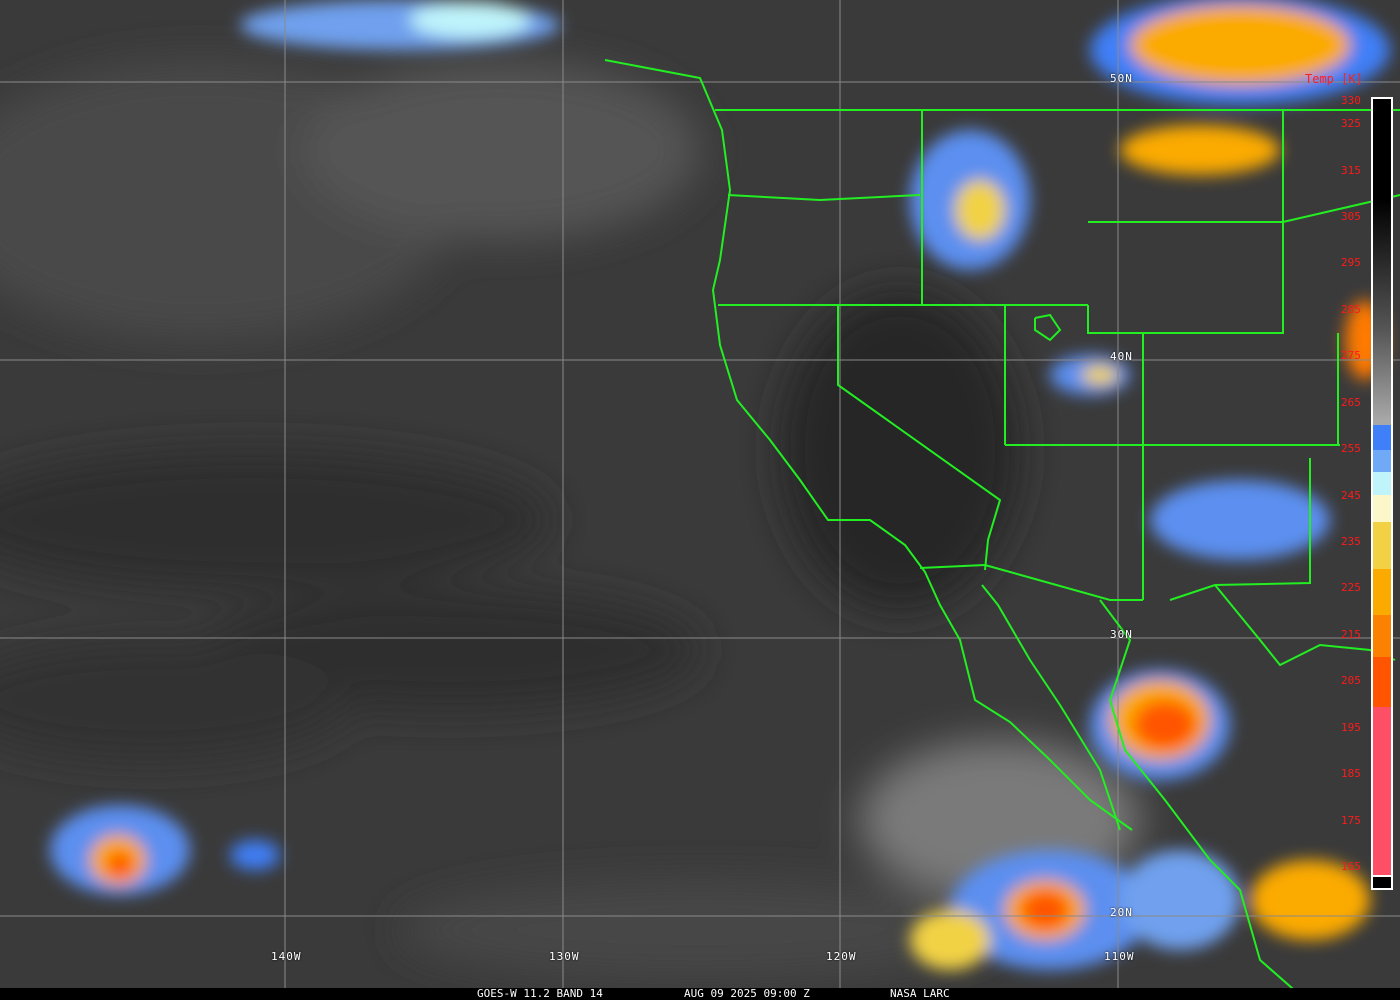 Image resolution: width=1400 pixels, height=1000 pixels. What do you see at coordinates (1240, 529) in the screenshot?
I see `nm-east` at bounding box center [1240, 529].